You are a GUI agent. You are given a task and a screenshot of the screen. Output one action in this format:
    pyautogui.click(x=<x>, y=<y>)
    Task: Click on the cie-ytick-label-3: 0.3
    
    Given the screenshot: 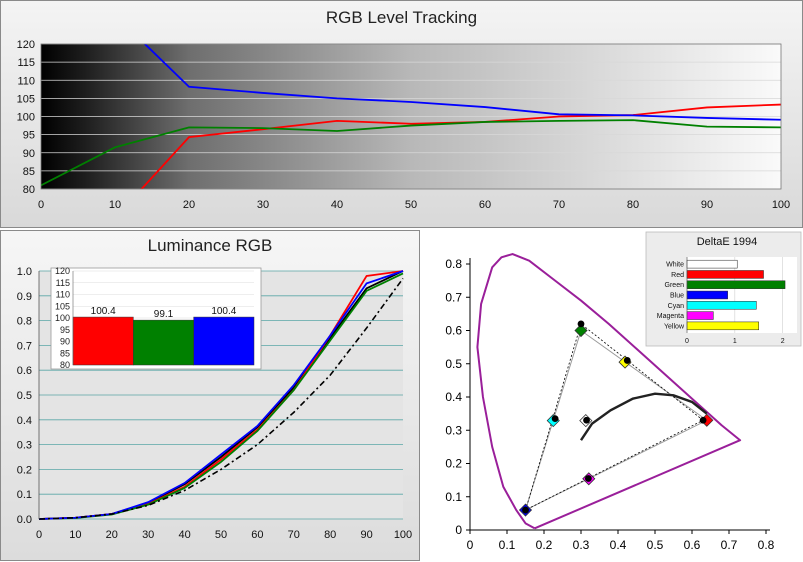 What is the action you would take?
    pyautogui.click(x=453, y=430)
    